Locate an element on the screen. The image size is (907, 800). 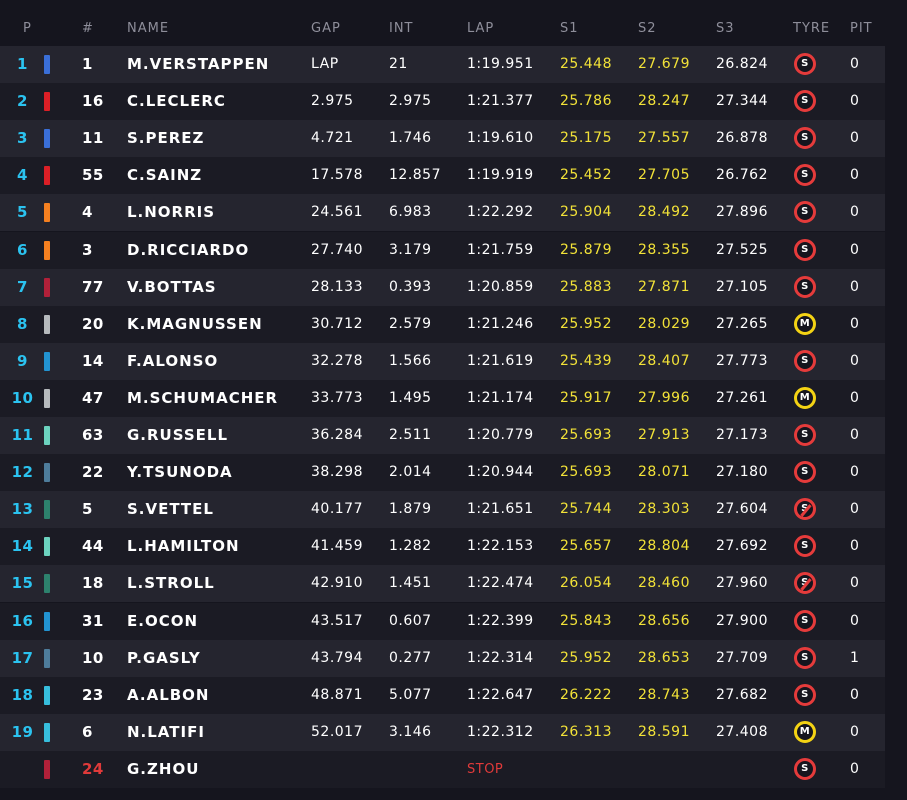
sector-3-cell: 27.896 is located at coordinates (742, 212).